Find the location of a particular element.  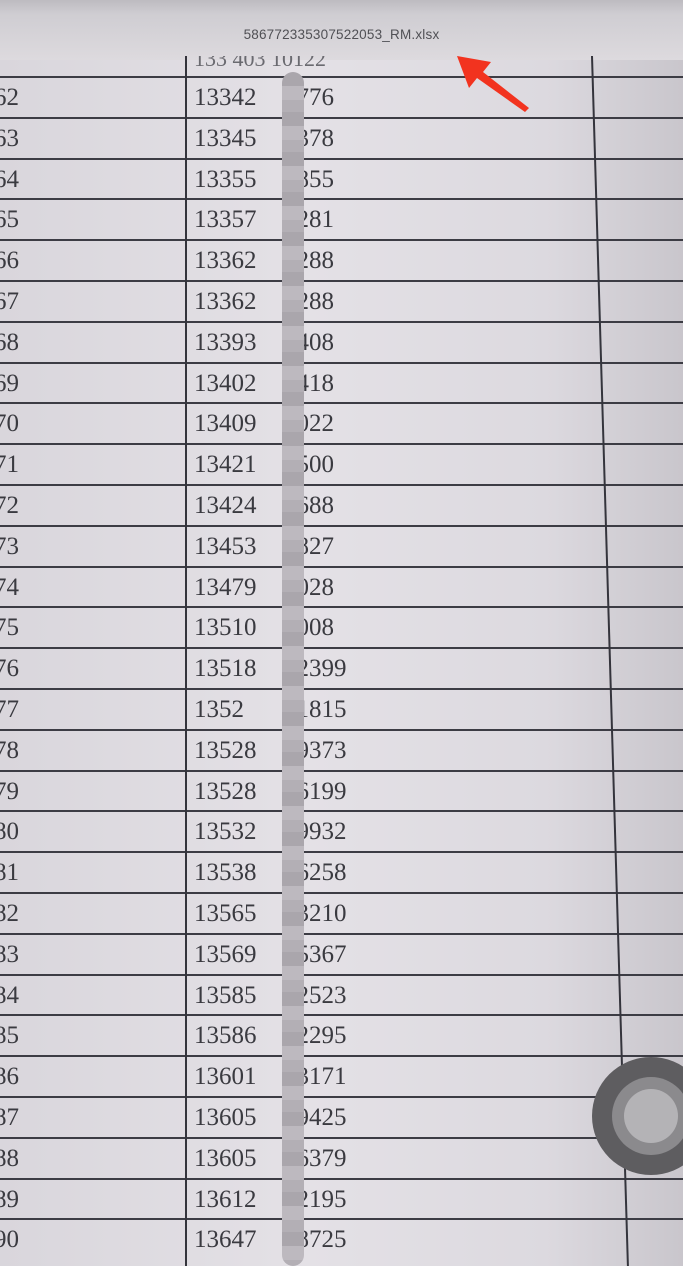

number-prefix: 13355 is located at coordinates (225, 179).